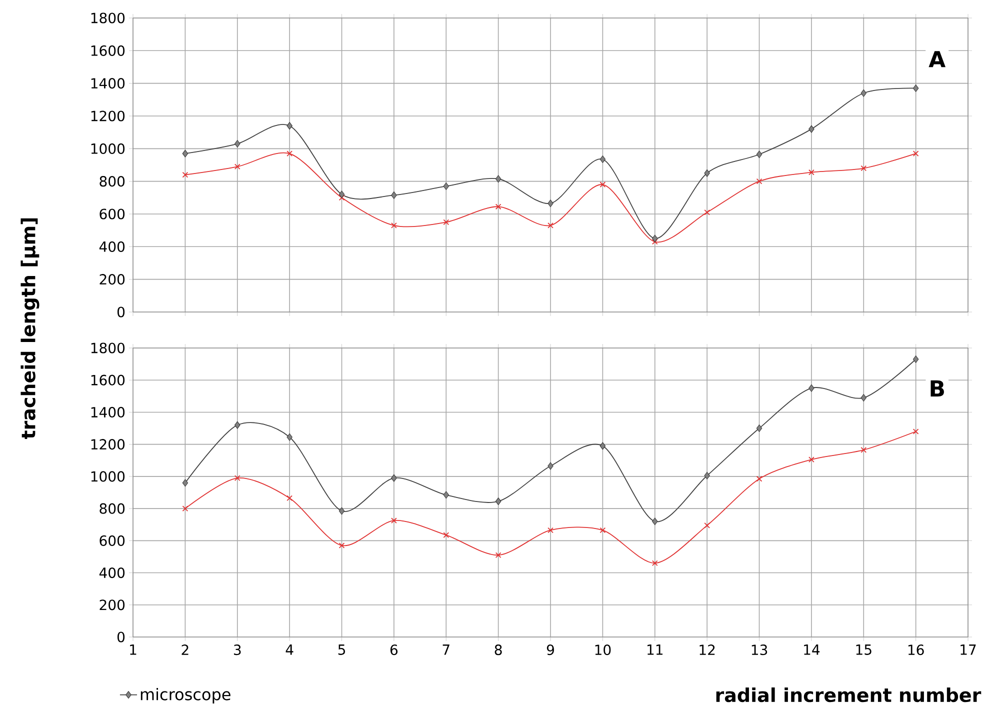 The width and height of the screenshot is (985, 713). What do you see at coordinates (937, 59) in the screenshot?
I see `annotation: A` at bounding box center [937, 59].